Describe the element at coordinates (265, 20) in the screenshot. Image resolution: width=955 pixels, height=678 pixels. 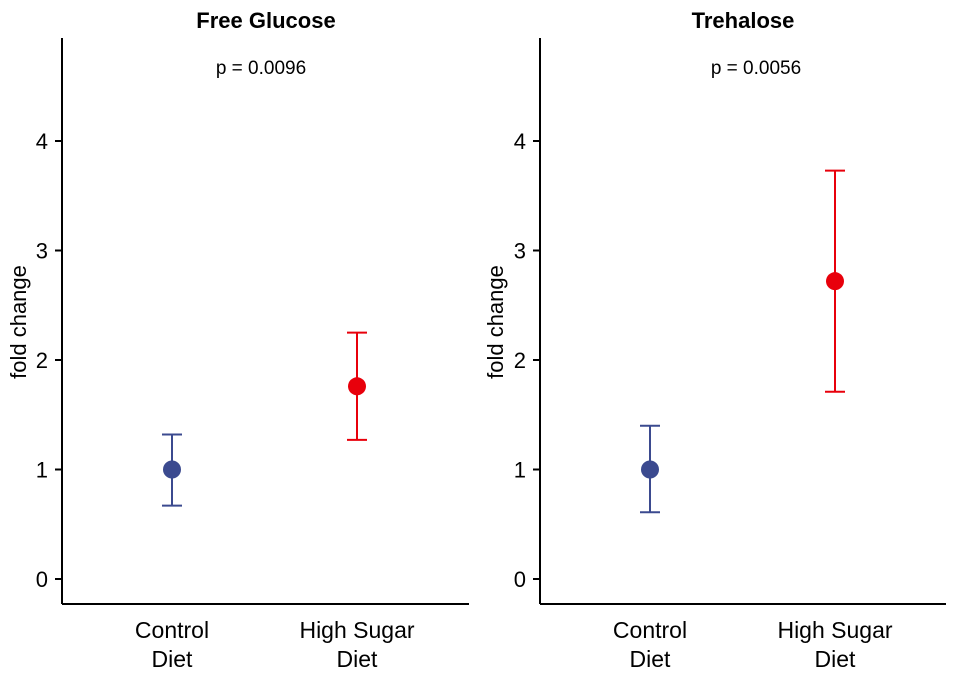
I see `chart-title: Free Glucose` at that location.